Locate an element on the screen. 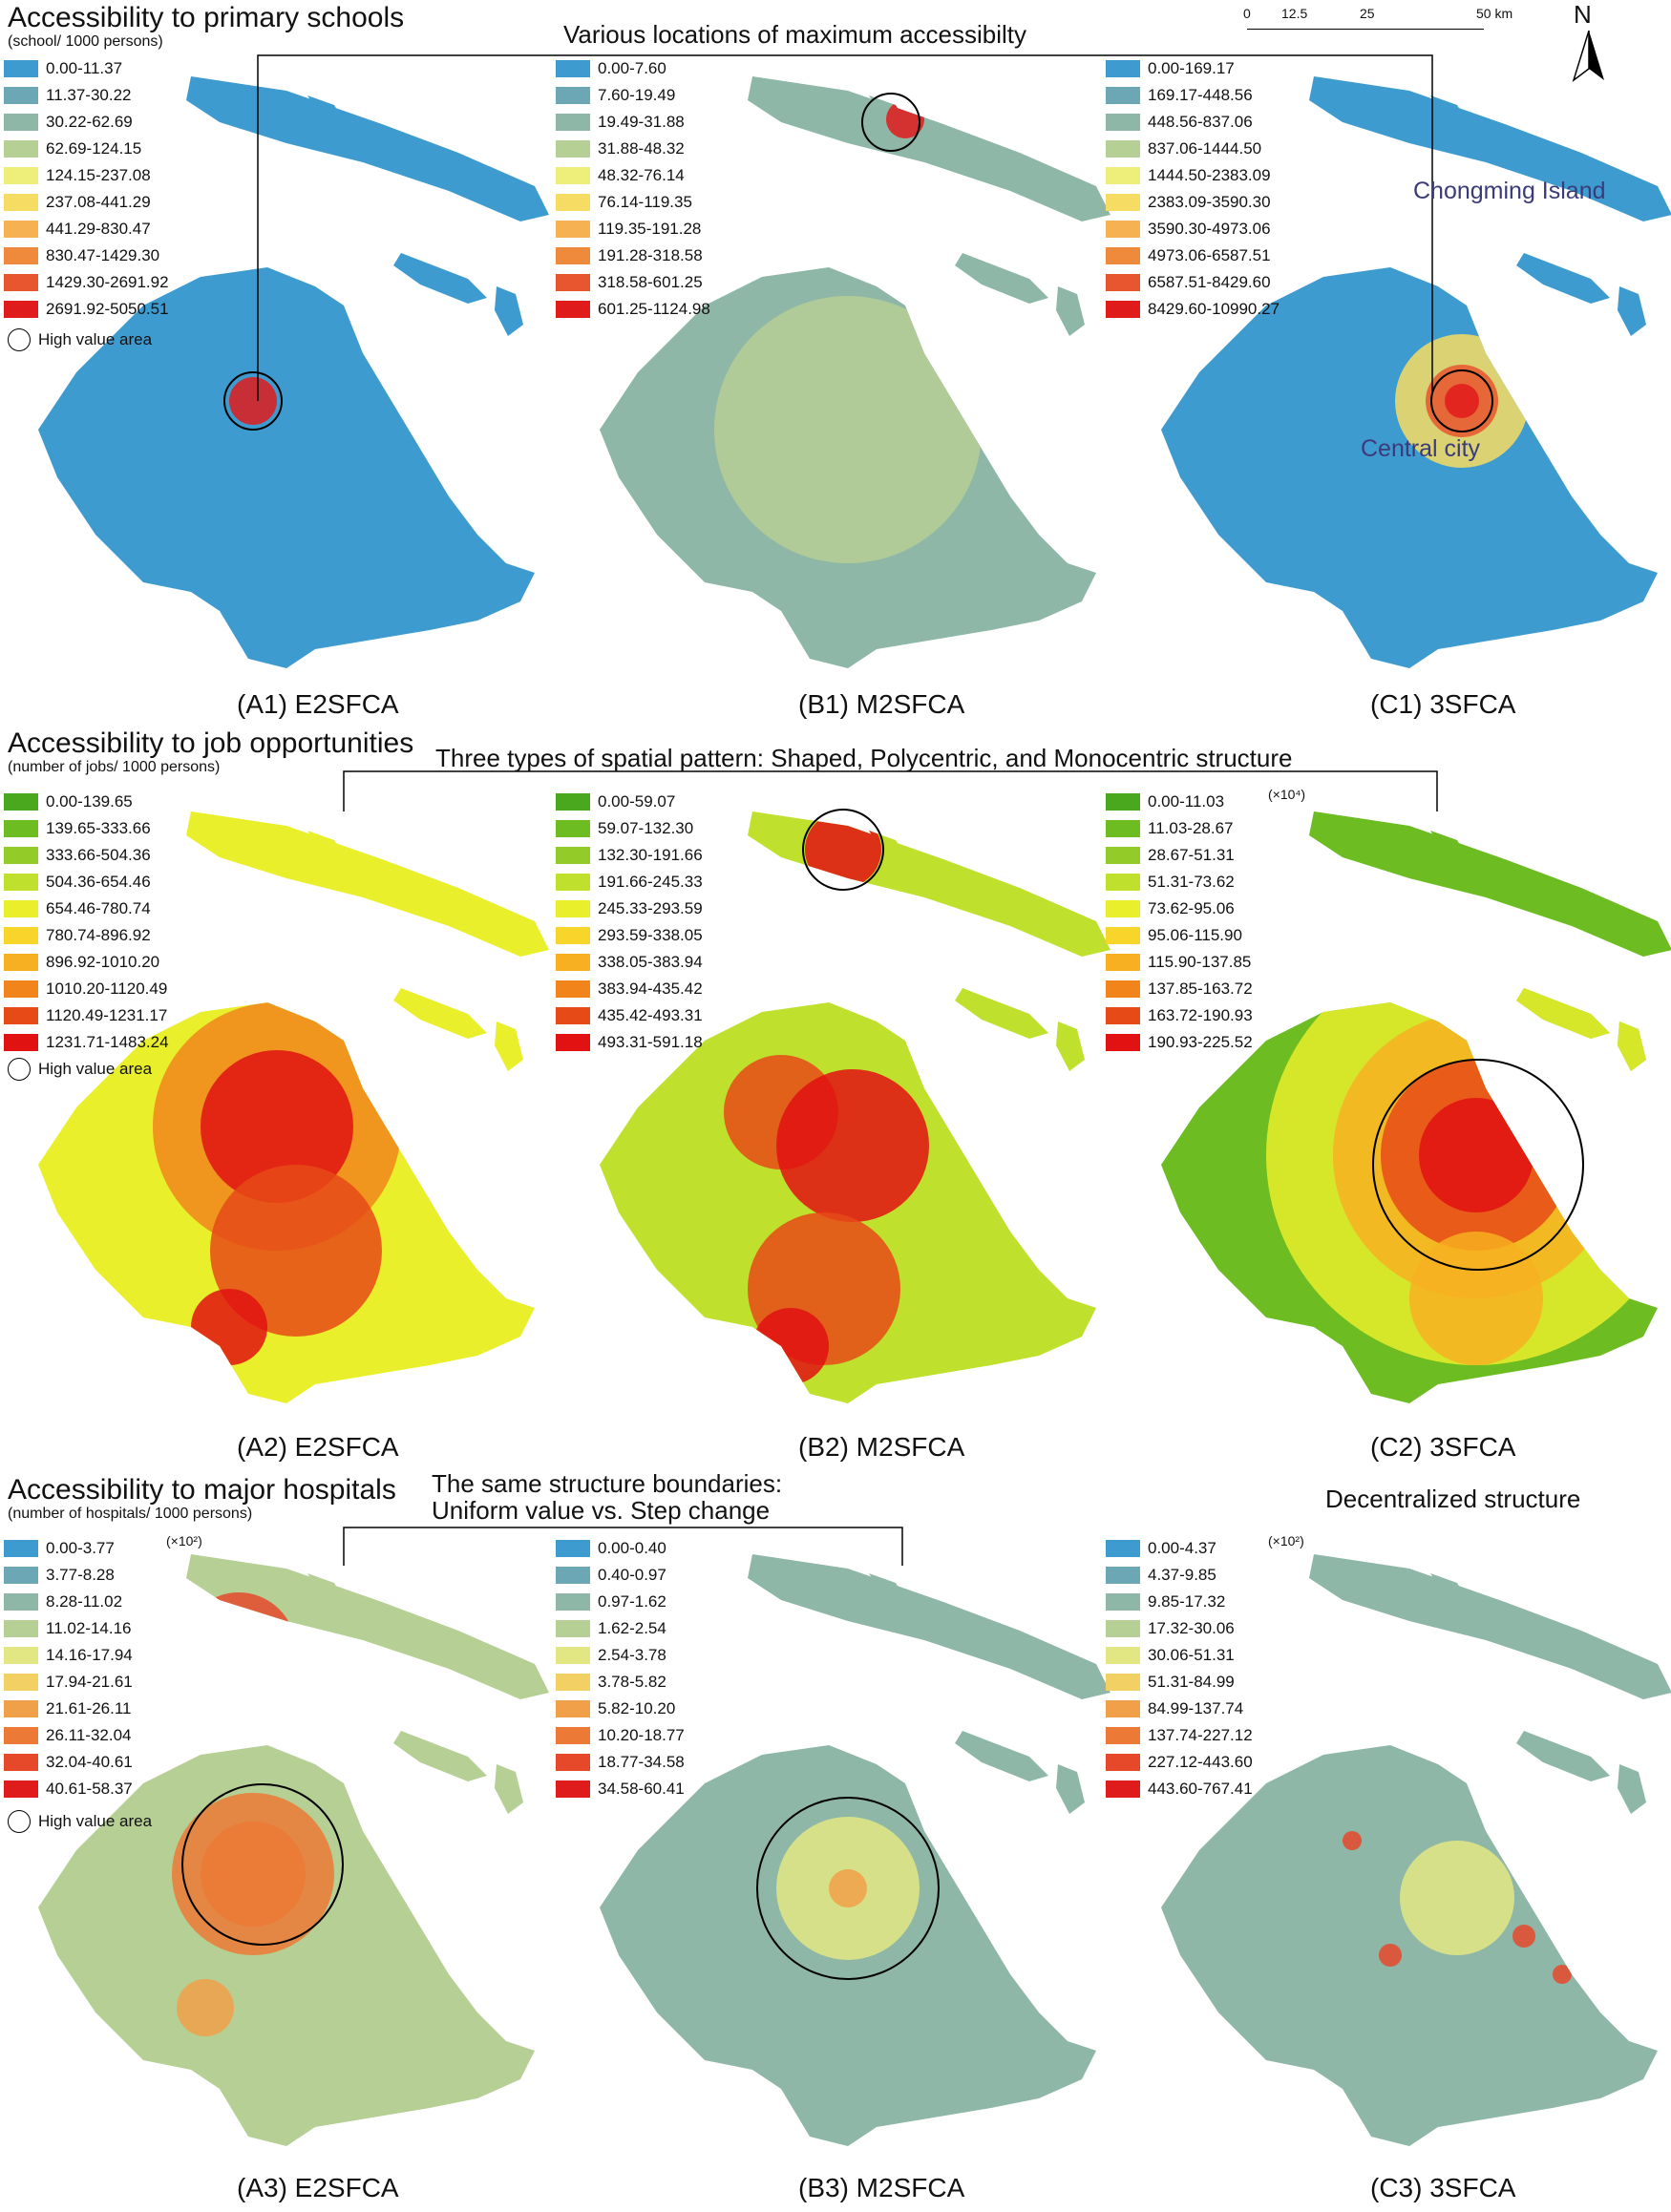 The image size is (1671, 2212). legend-label: 0.00-139.65 is located at coordinates (90, 802).